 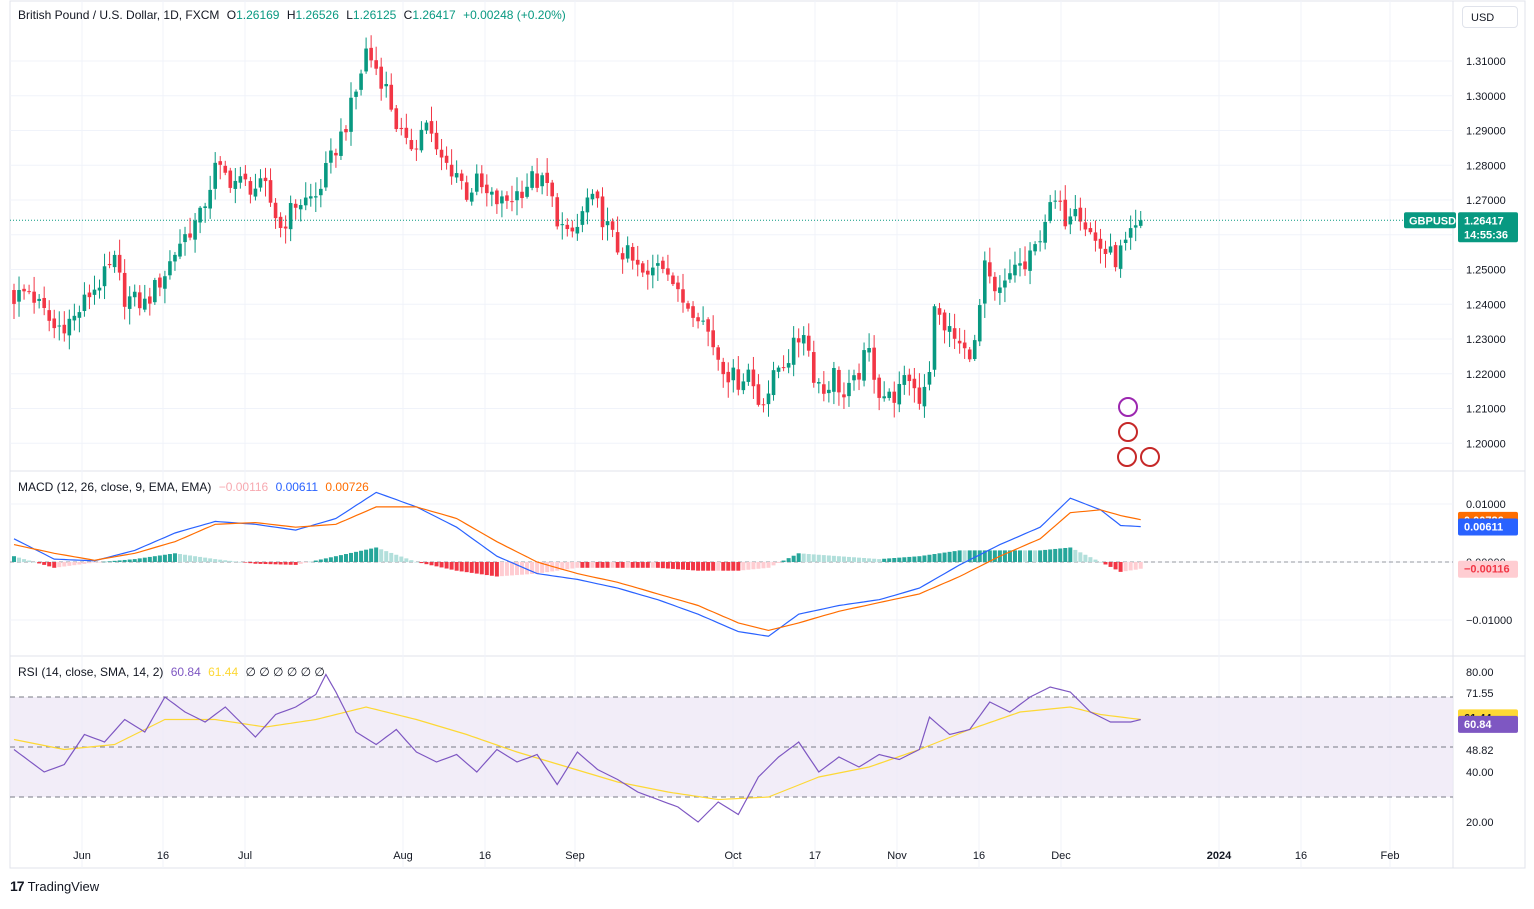 What do you see at coordinates (1478, 725) in the screenshot?
I see `rsi-value-tag-text: 60.84` at bounding box center [1478, 725].